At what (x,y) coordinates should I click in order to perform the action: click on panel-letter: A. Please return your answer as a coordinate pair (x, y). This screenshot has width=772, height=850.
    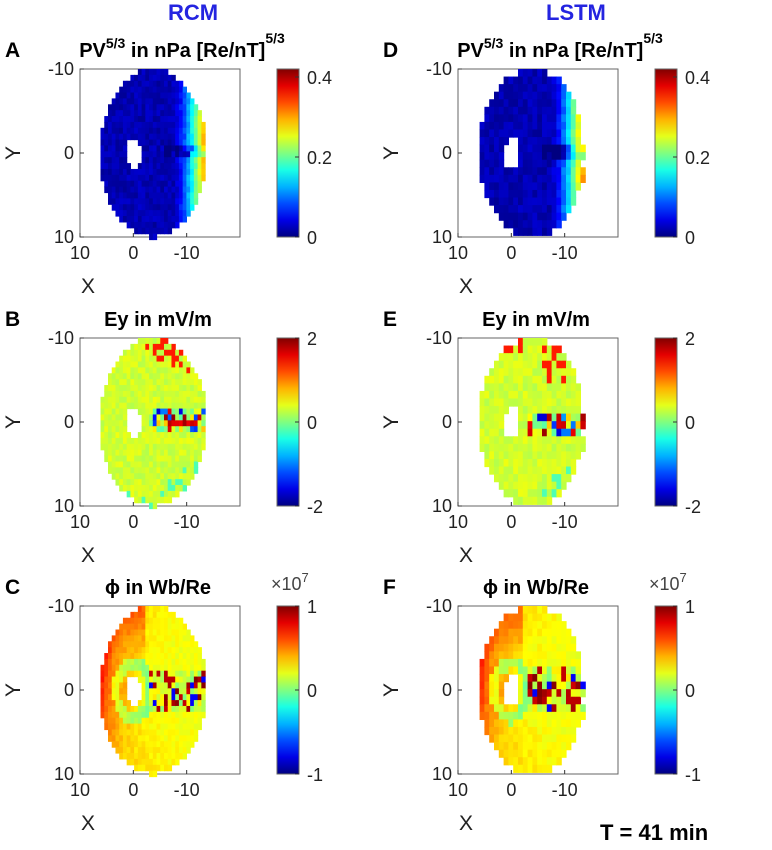
    Looking at the image, I should click on (12, 50).